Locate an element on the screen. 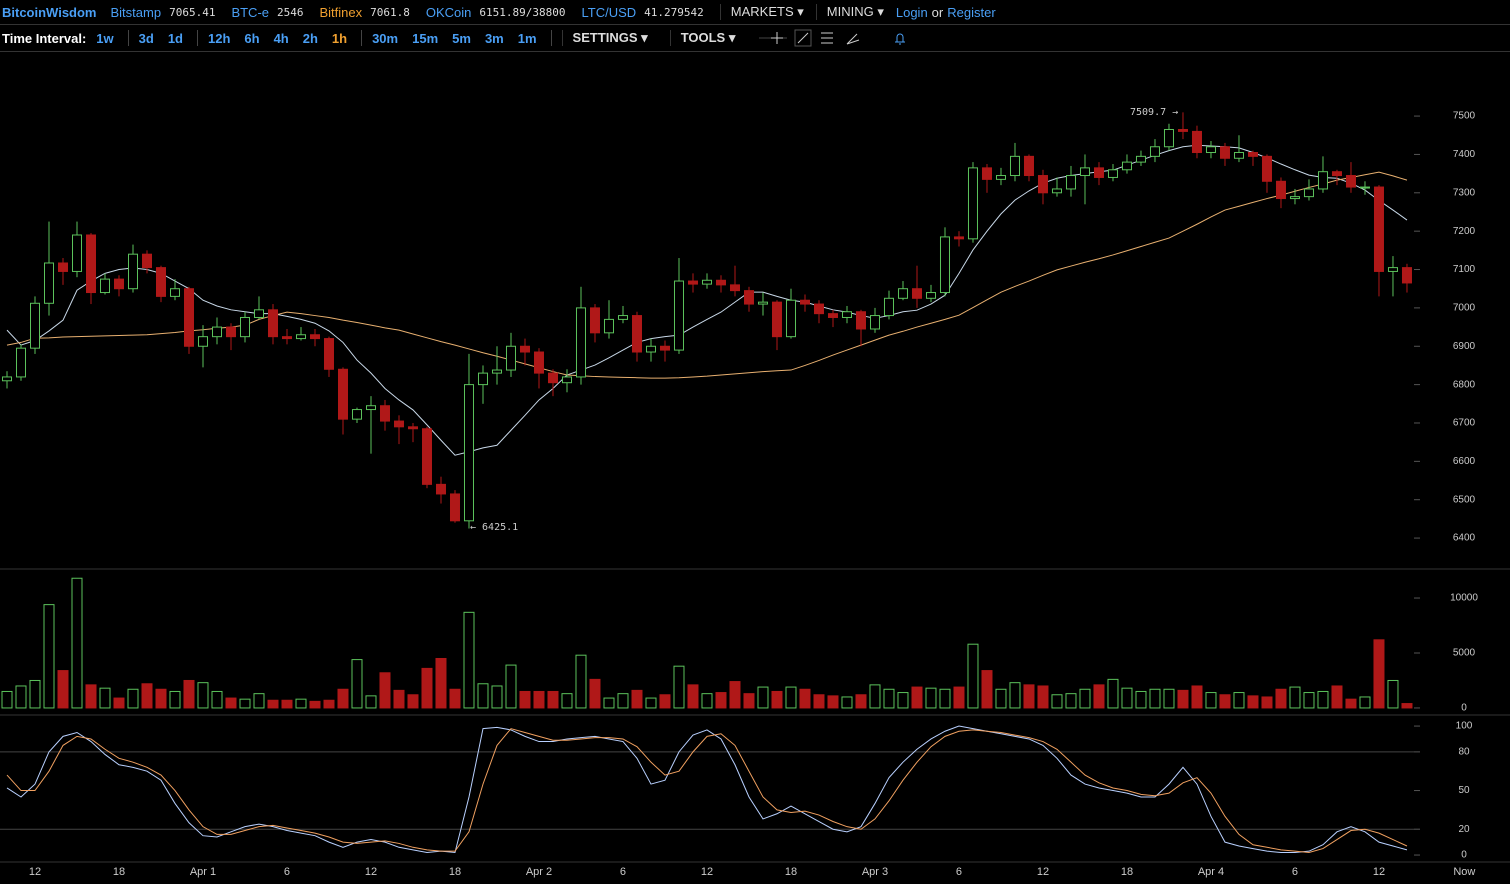 The image size is (1510, 884). y-tick-label: 80 is located at coordinates (1464, 751).